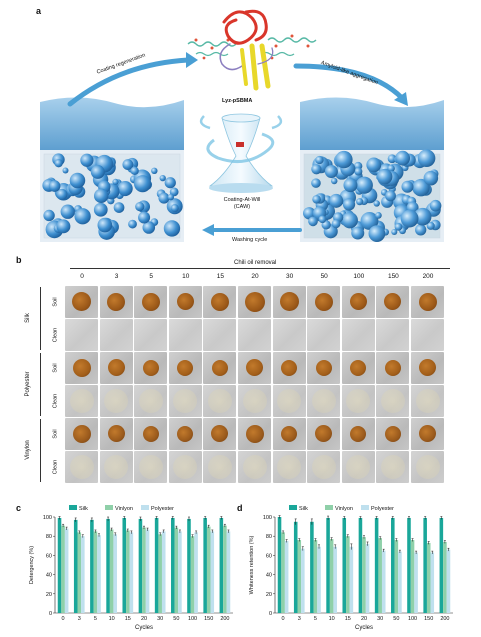 This screenshot has height=637, width=481. What do you see at coordinates (255, 263) in the screenshot?
I see `panel-b-title: Chili oil removal` at bounding box center [255, 263].